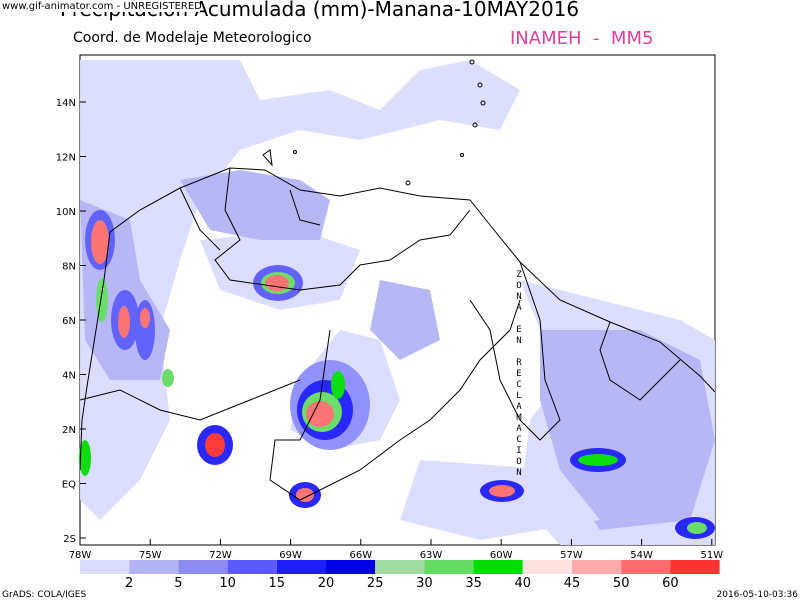  What do you see at coordinates (69, 539) in the screenshot?
I see `lat-label: 2S` at bounding box center [69, 539].